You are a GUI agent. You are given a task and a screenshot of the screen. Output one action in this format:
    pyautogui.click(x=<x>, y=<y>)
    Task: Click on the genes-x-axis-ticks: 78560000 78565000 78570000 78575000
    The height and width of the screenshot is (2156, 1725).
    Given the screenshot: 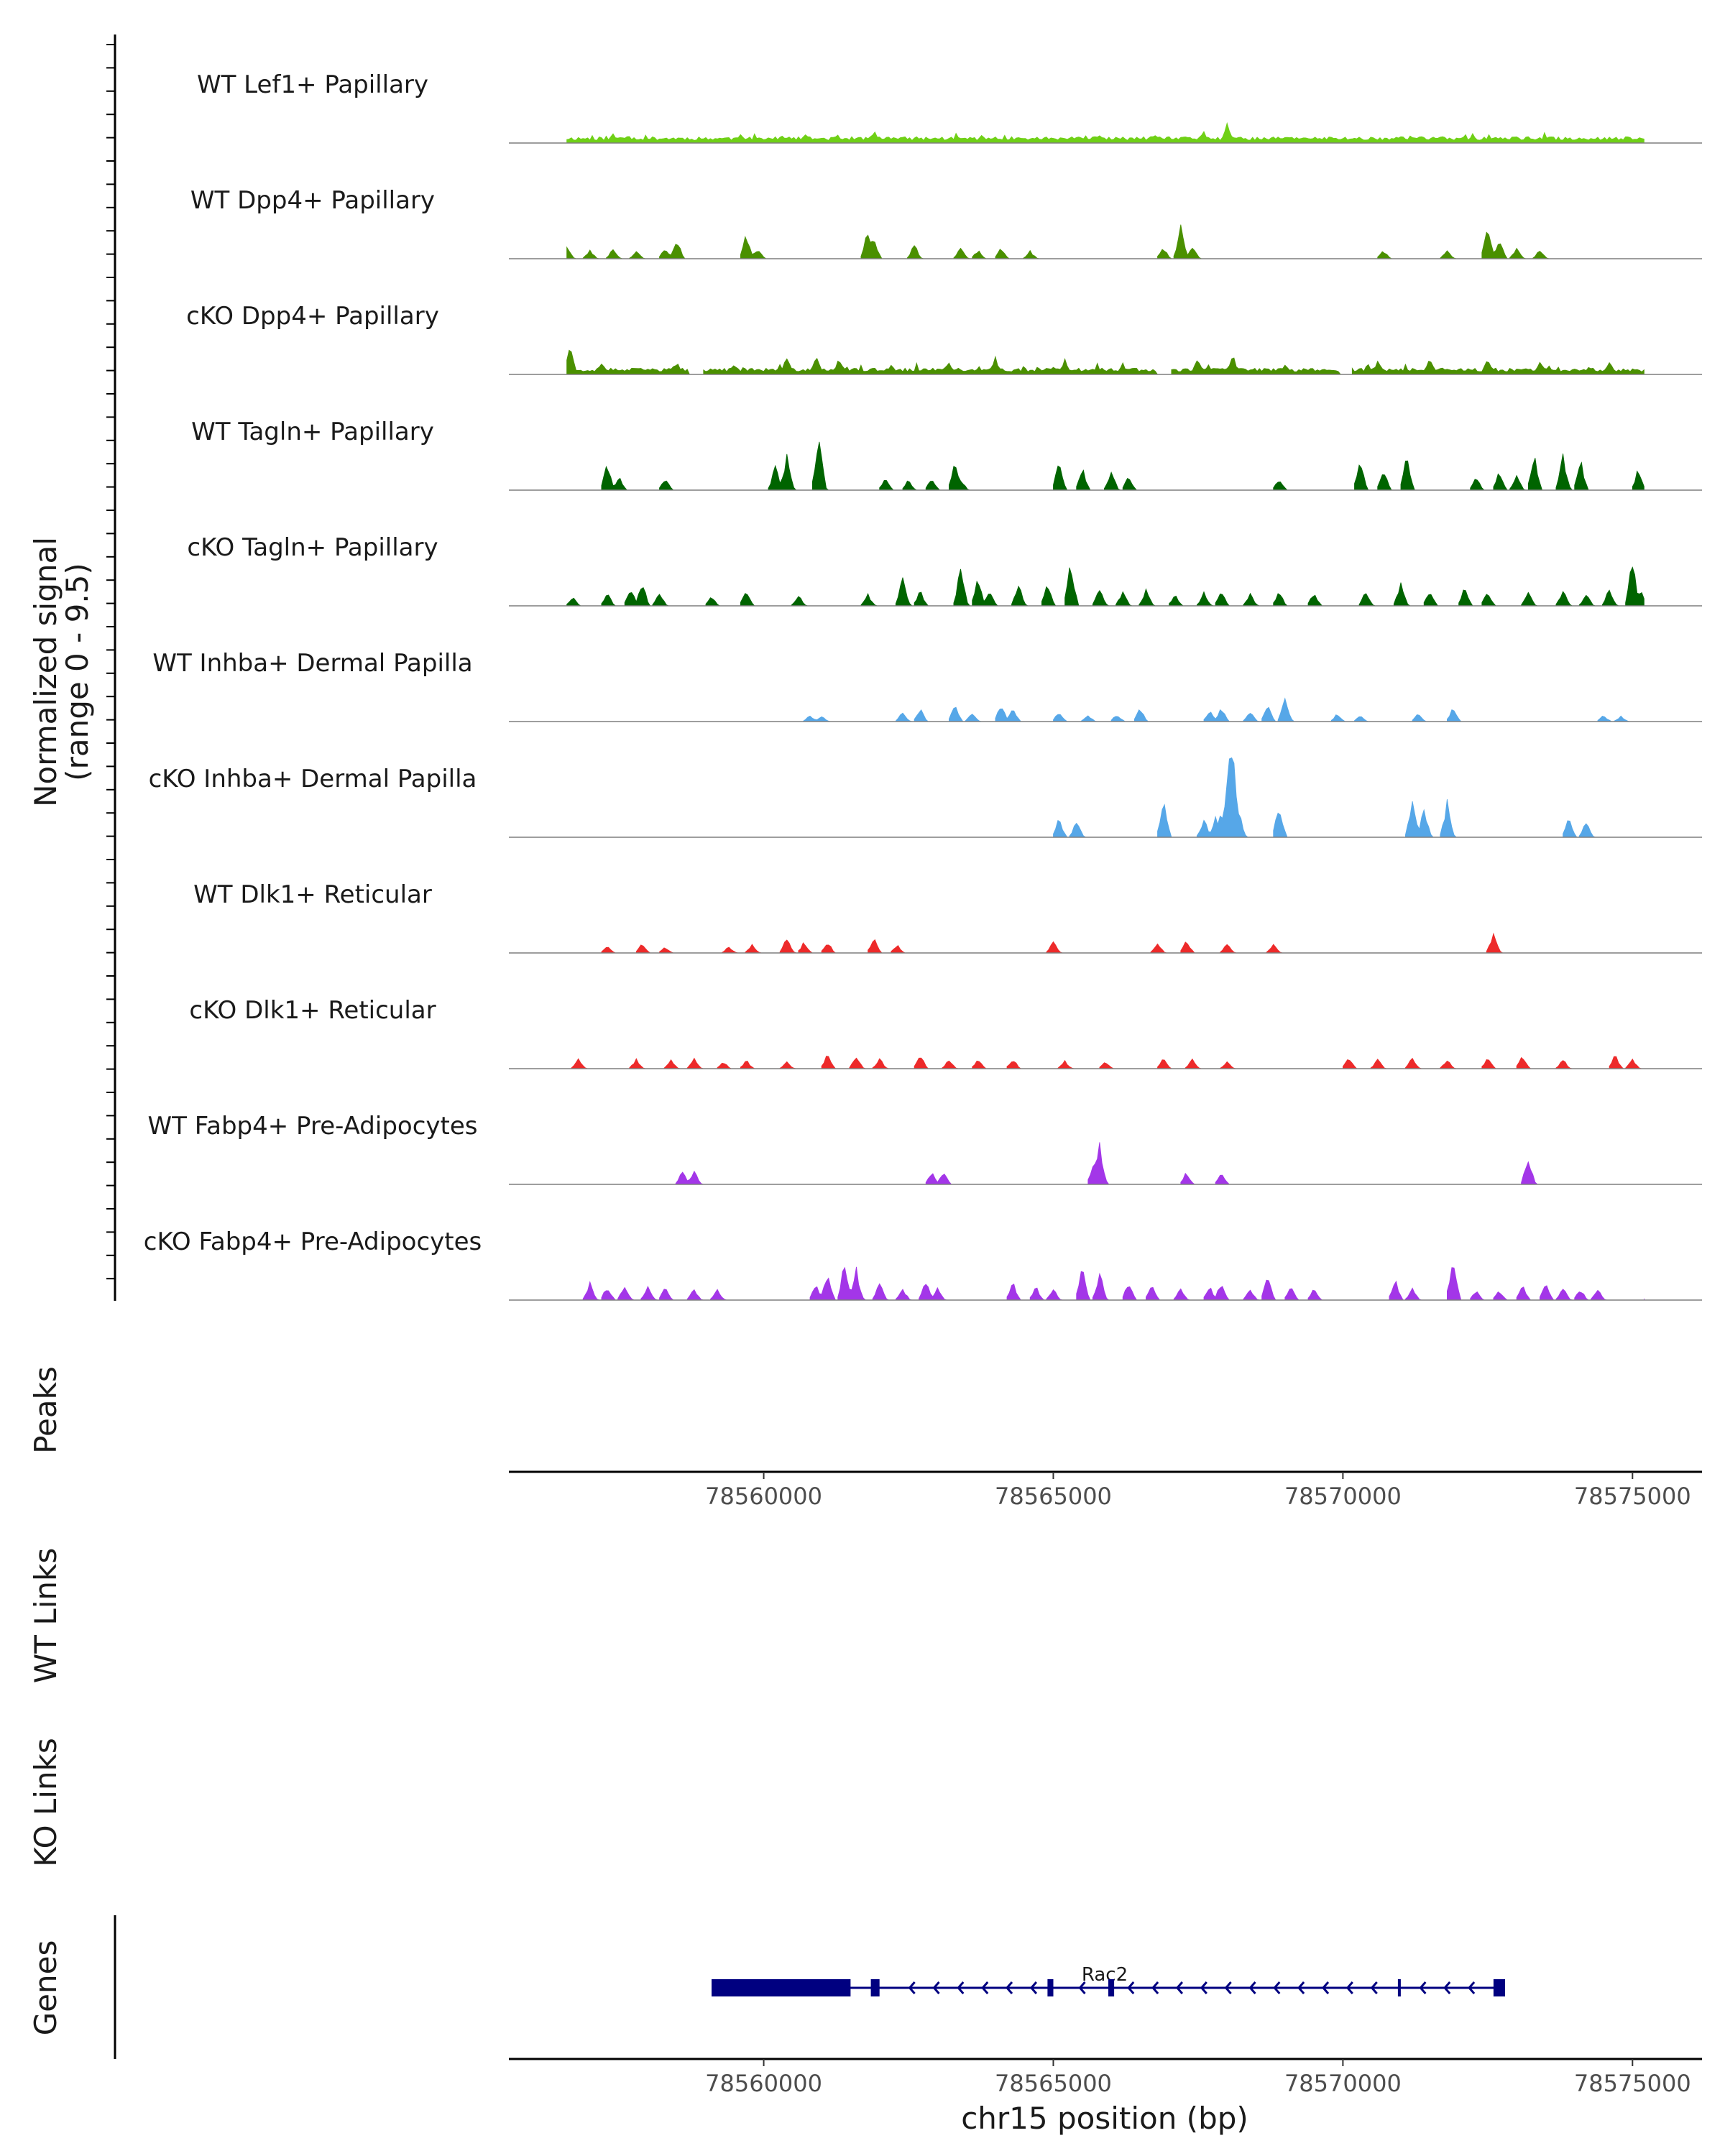 What is the action you would take?
    pyautogui.click(x=1198, y=2078)
    